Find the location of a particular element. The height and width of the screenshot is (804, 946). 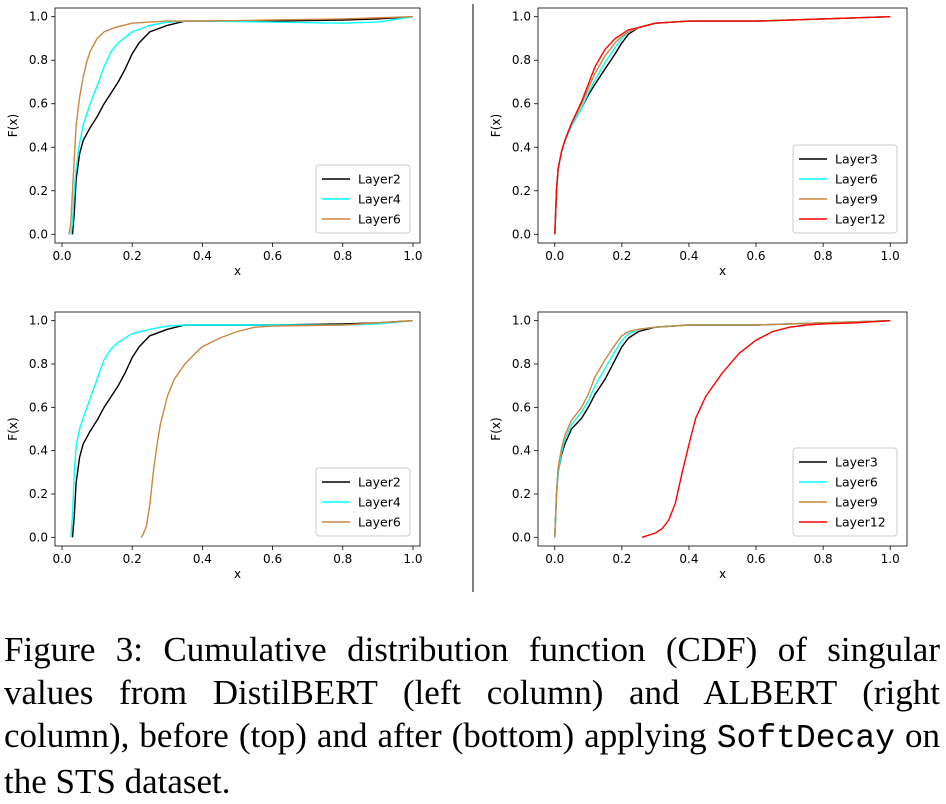

caption-text-end: on the STS dataset. is located at coordinates (472, 758).